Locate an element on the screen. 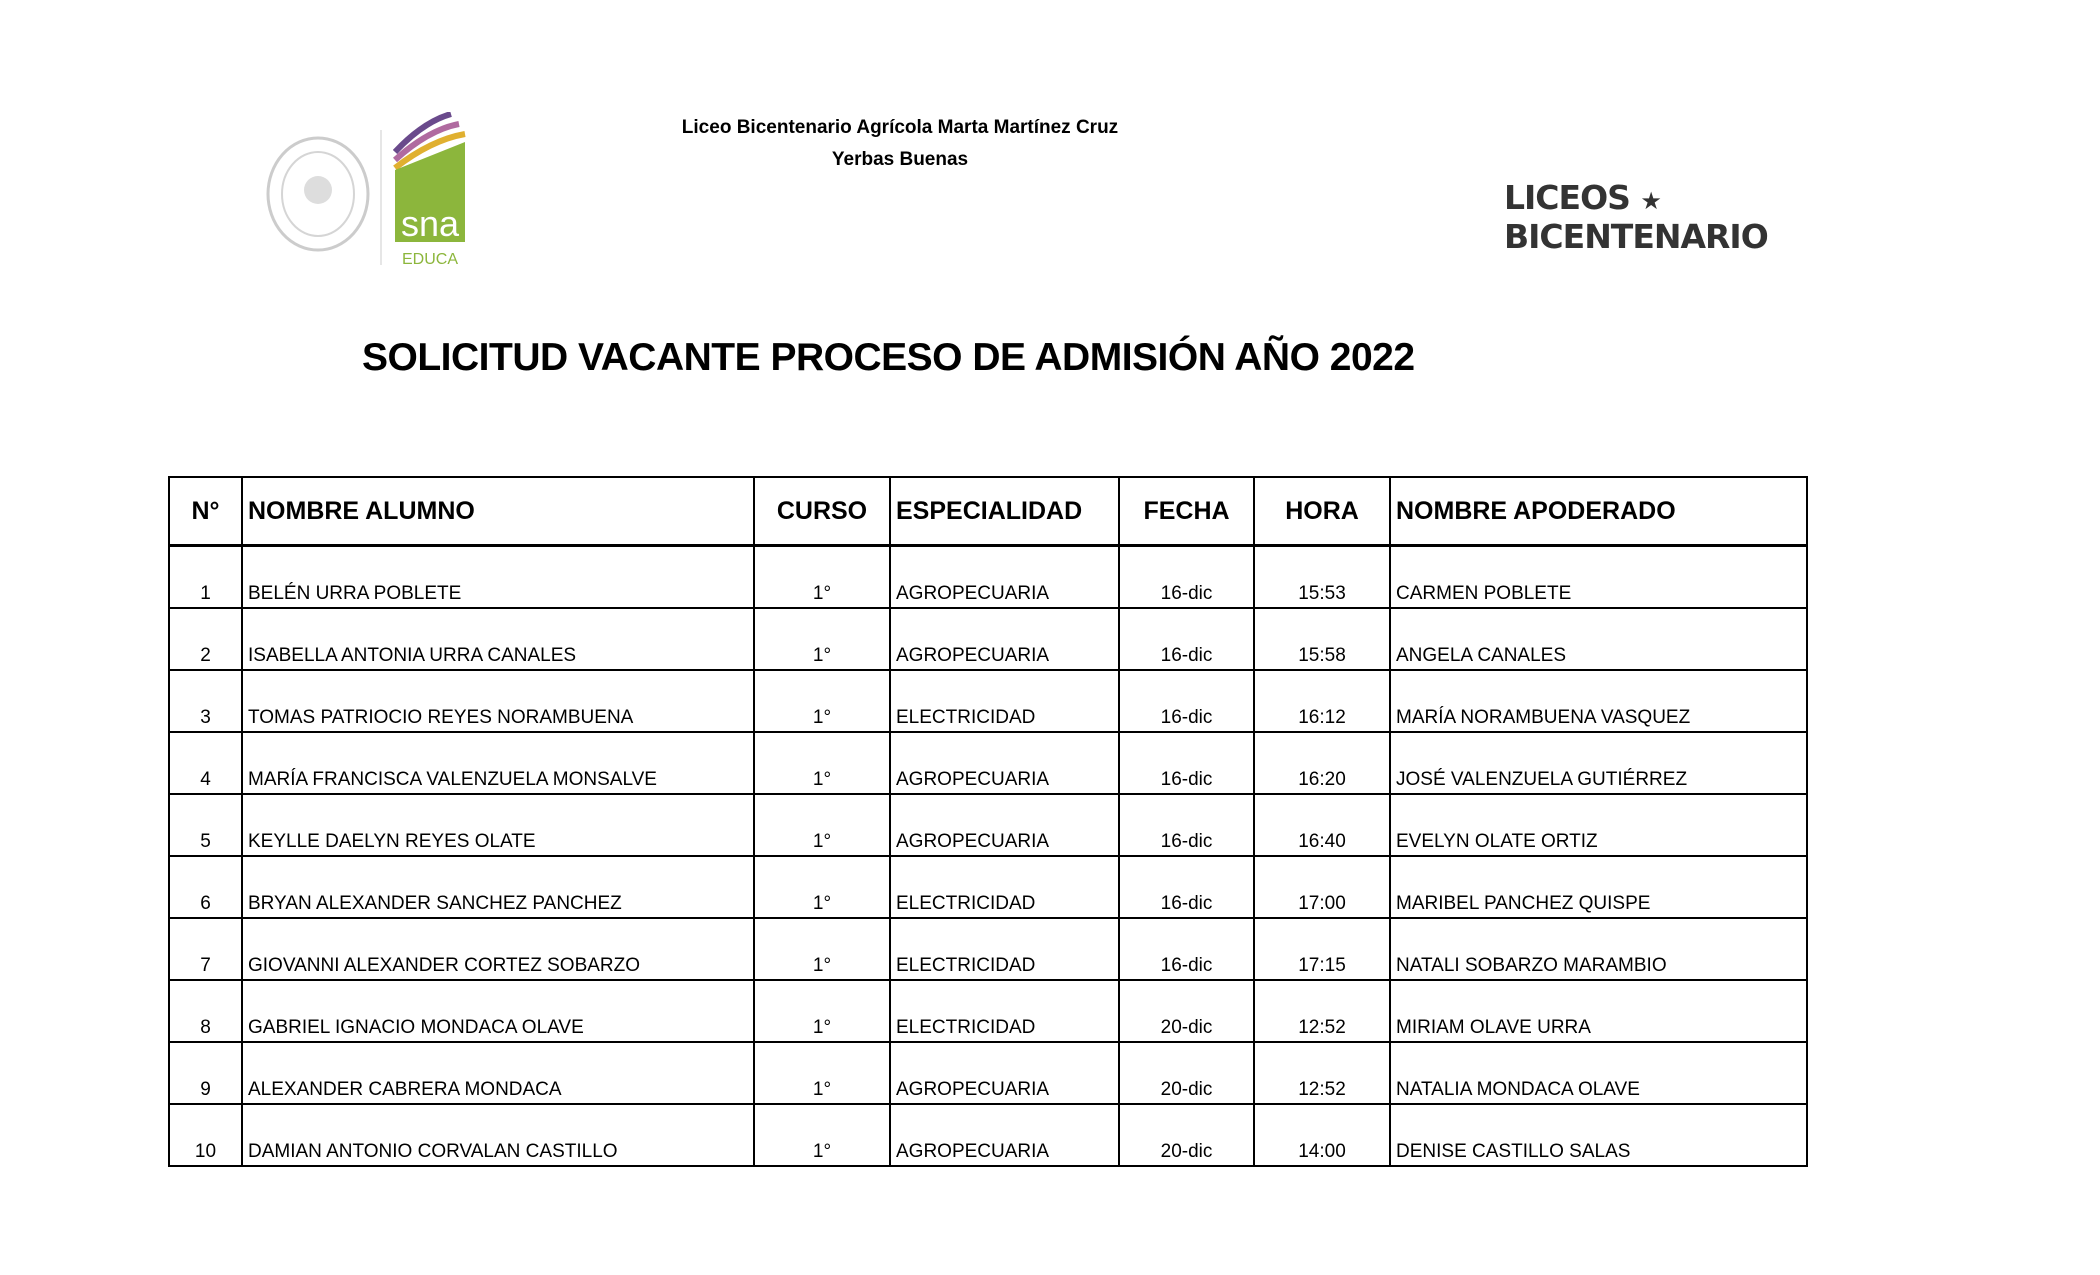 The width and height of the screenshot is (2100, 1275). cell-time: 17:00 is located at coordinates (1322, 887).